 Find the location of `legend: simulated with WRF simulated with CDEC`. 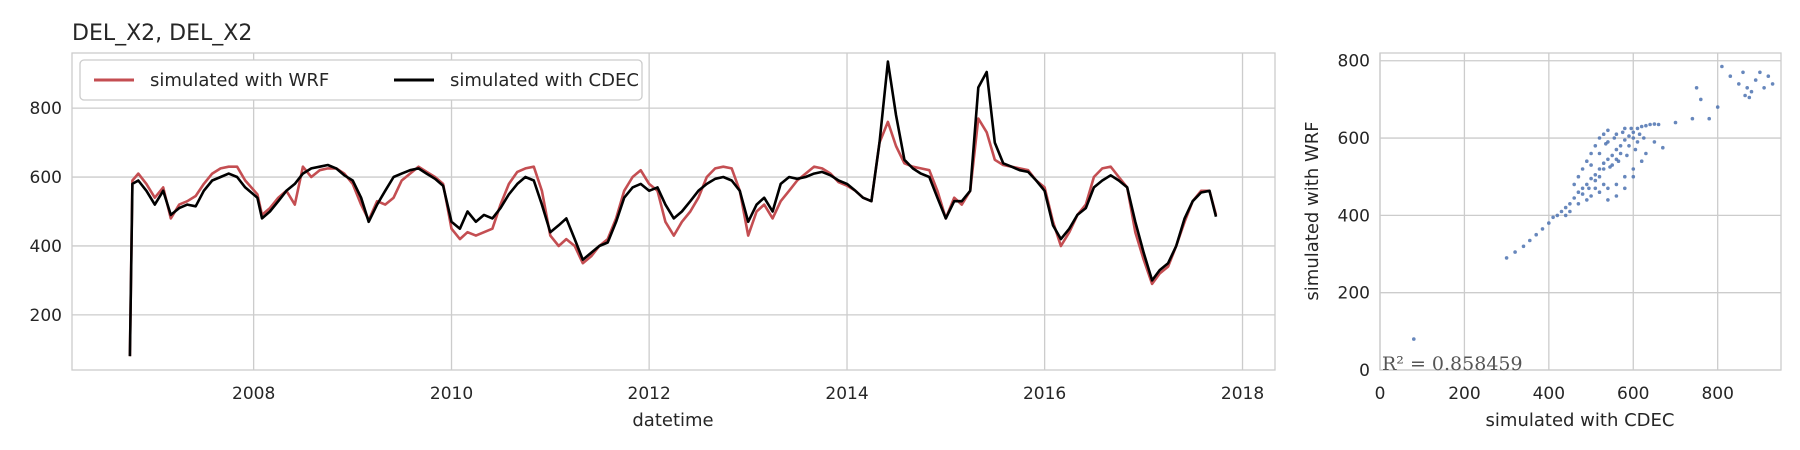

legend: simulated with WRF simulated with CDEC is located at coordinates (361, 80).